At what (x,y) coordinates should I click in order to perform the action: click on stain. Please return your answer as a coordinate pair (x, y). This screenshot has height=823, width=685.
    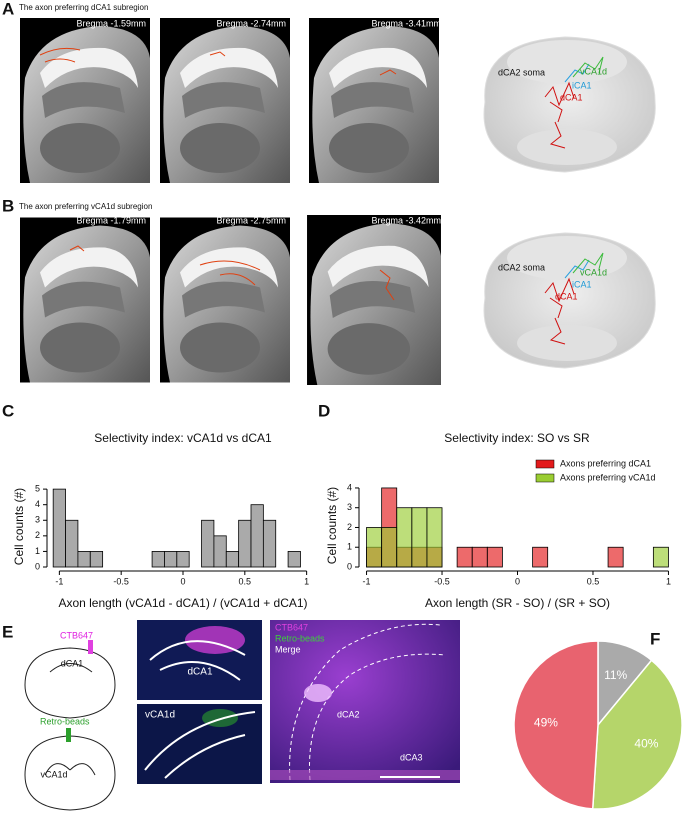
    Looking at the image, I should click on (365, 775).